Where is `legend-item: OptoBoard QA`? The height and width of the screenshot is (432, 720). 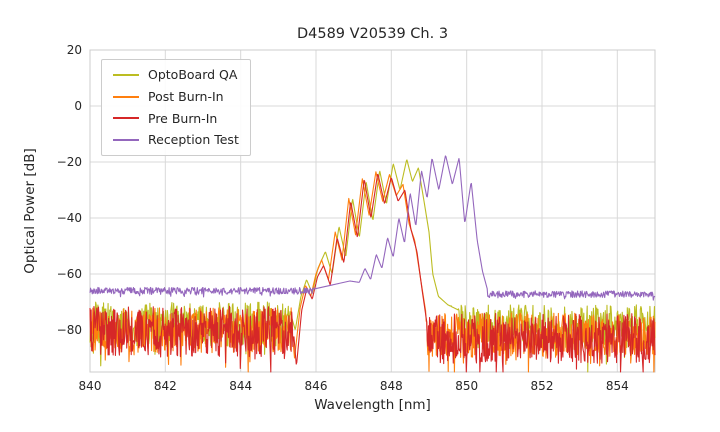 legend-item: OptoBoard QA is located at coordinates (176, 75).